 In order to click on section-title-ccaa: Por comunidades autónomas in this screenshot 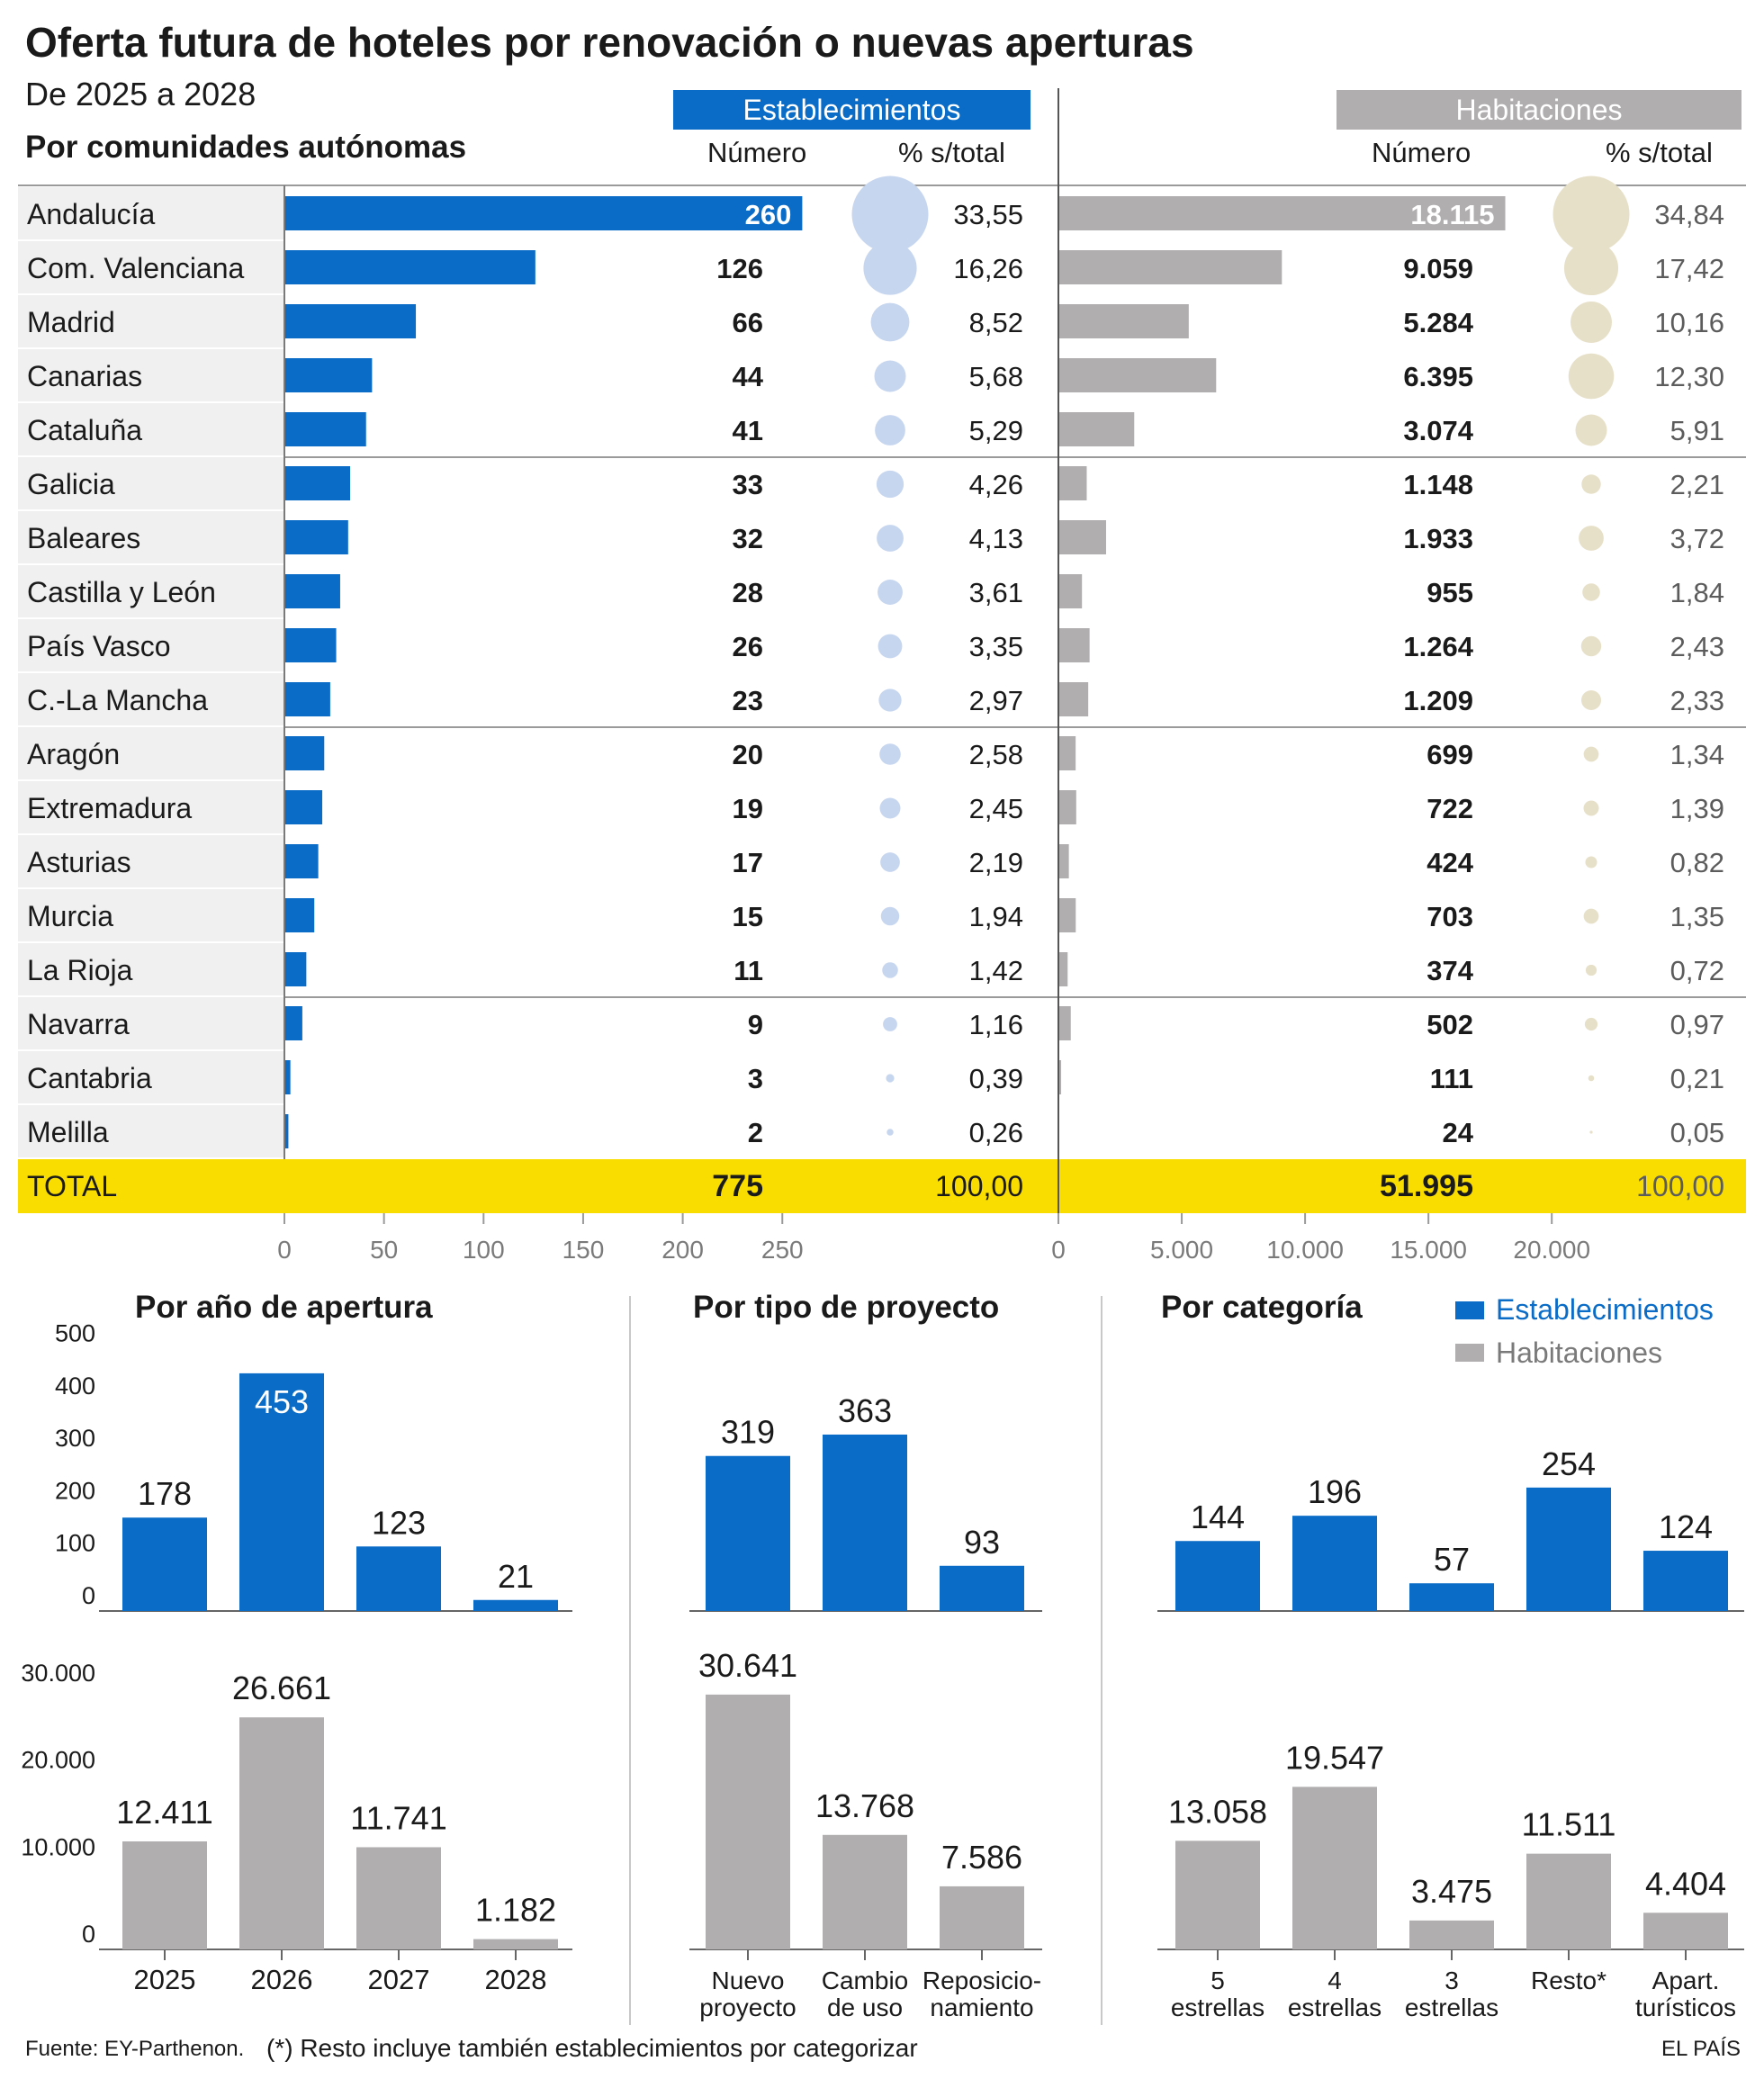, I will do `click(246, 147)`.